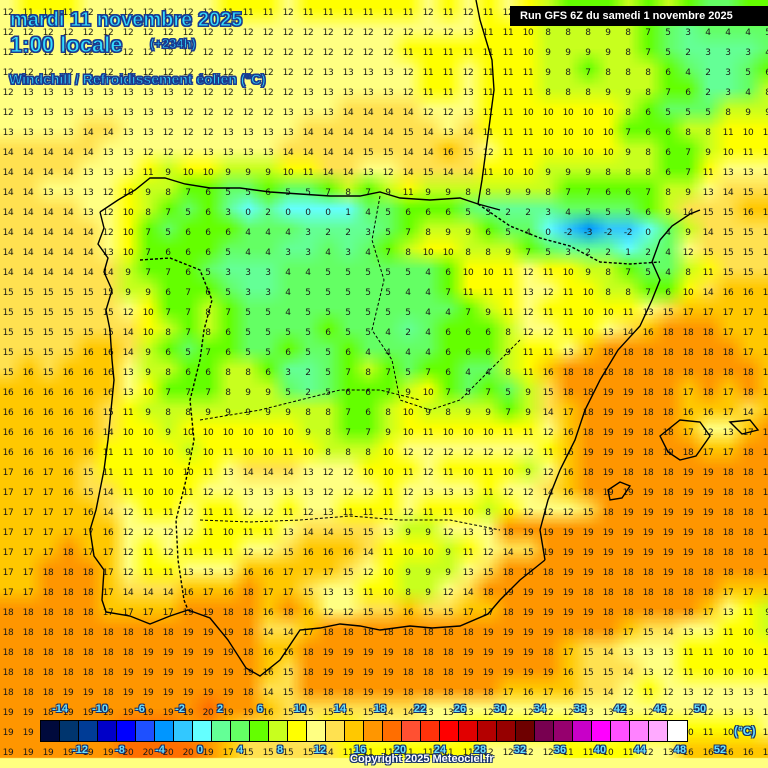 The height and width of the screenshot is (768, 768). Describe the element at coordinates (540, 709) in the screenshot. I see `legend-tick-top: 34` at that location.